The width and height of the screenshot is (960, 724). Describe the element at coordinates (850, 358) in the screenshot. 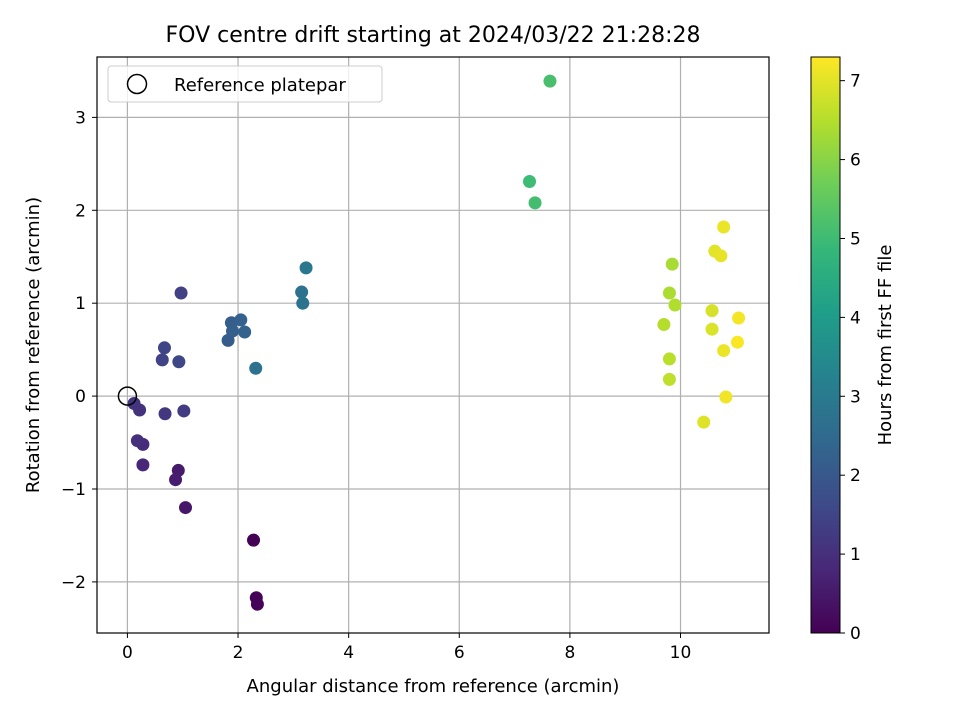

I see `colorbar-ticks: 0 1 2 3 4 5 6 7` at that location.